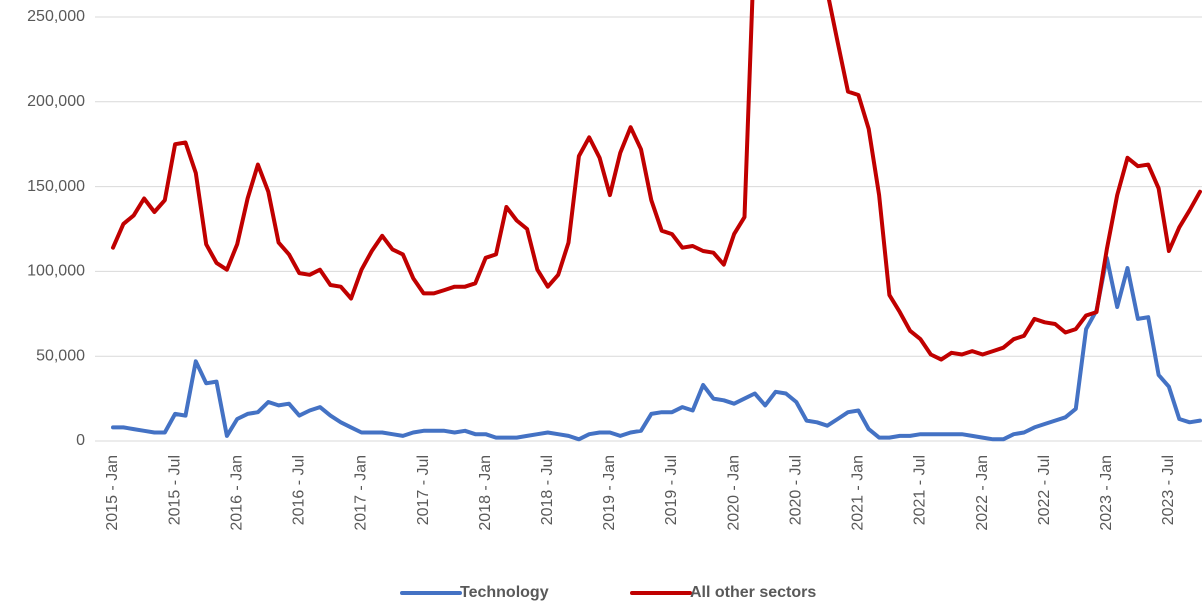 This screenshot has width=1202, height=608. What do you see at coordinates (858, 493) in the screenshot?
I see `x-tick-label: 2021 - Jan` at bounding box center [858, 493].